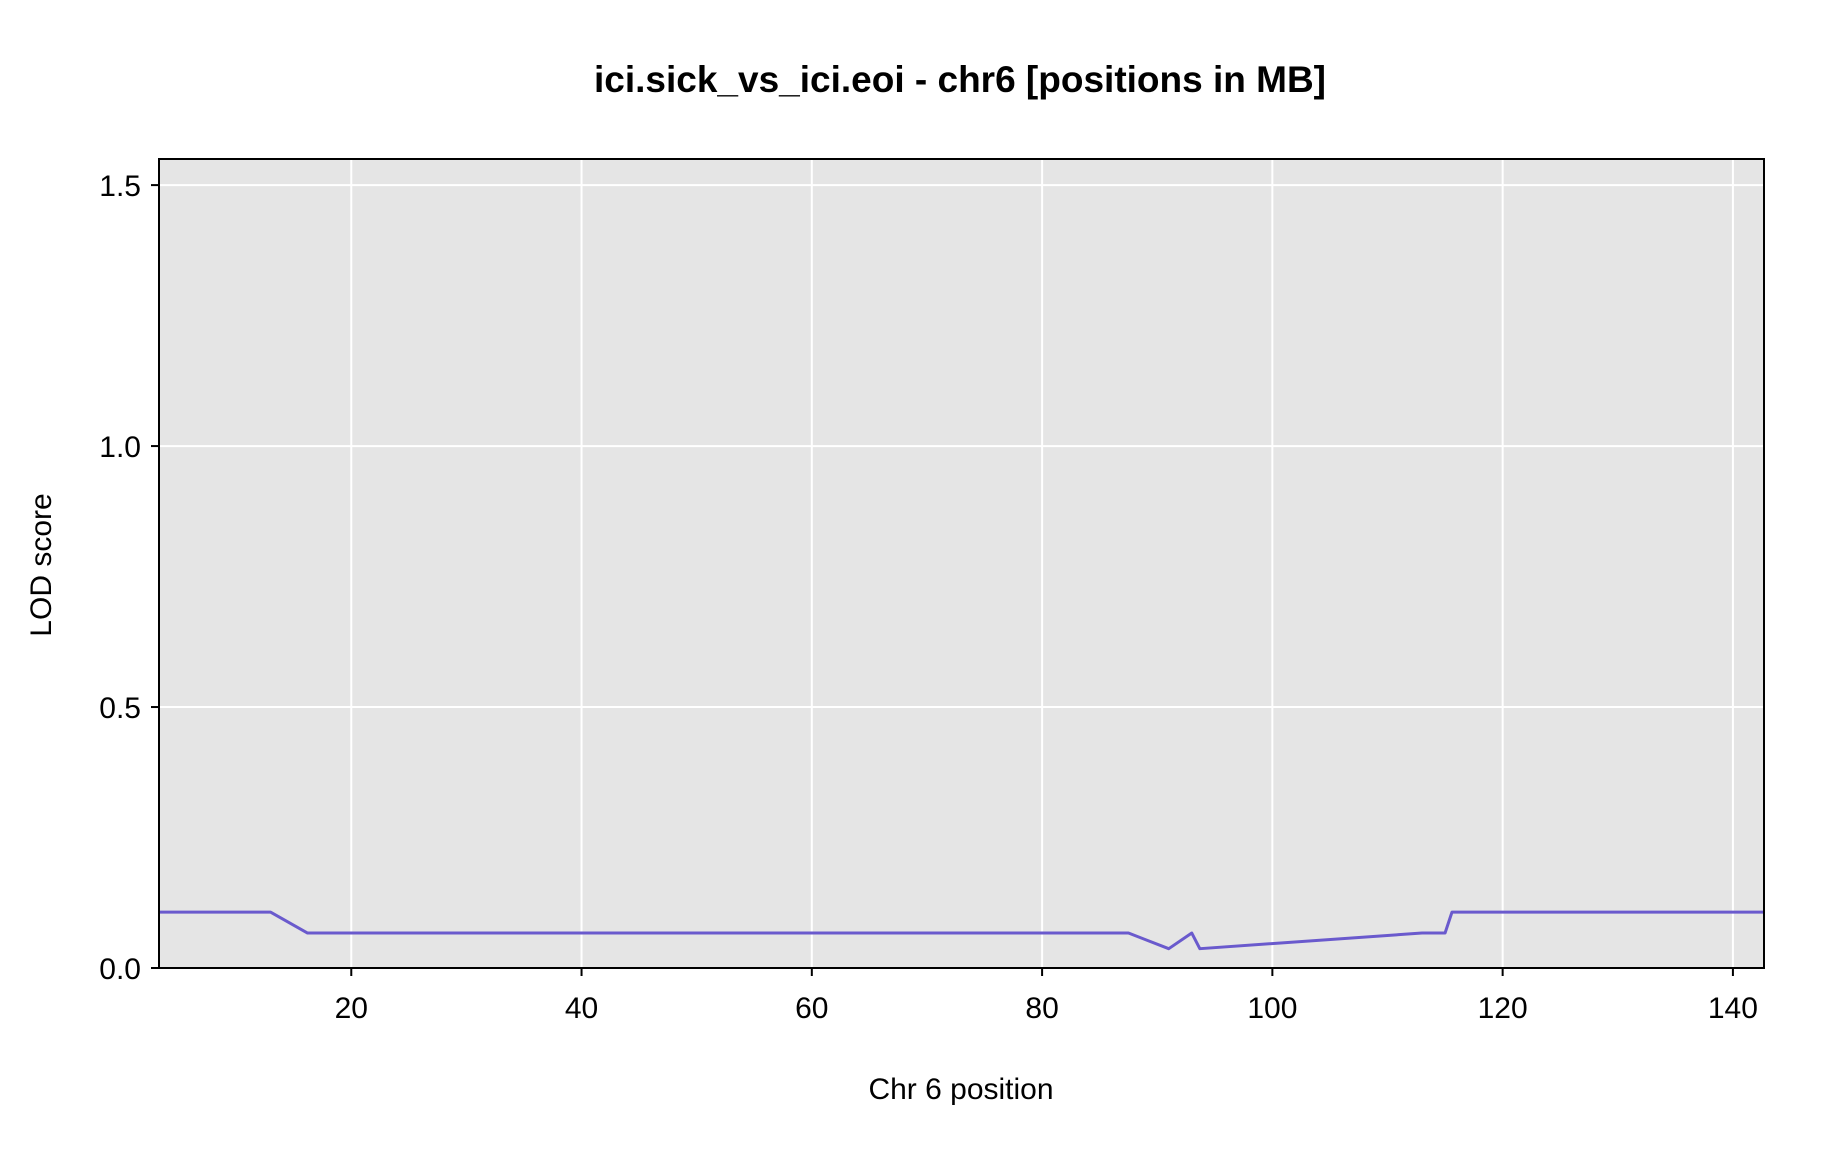 This screenshot has width=1824, height=1152. Describe the element at coordinates (351, 1008) in the screenshot. I see `x-tick-label: 20` at that location.